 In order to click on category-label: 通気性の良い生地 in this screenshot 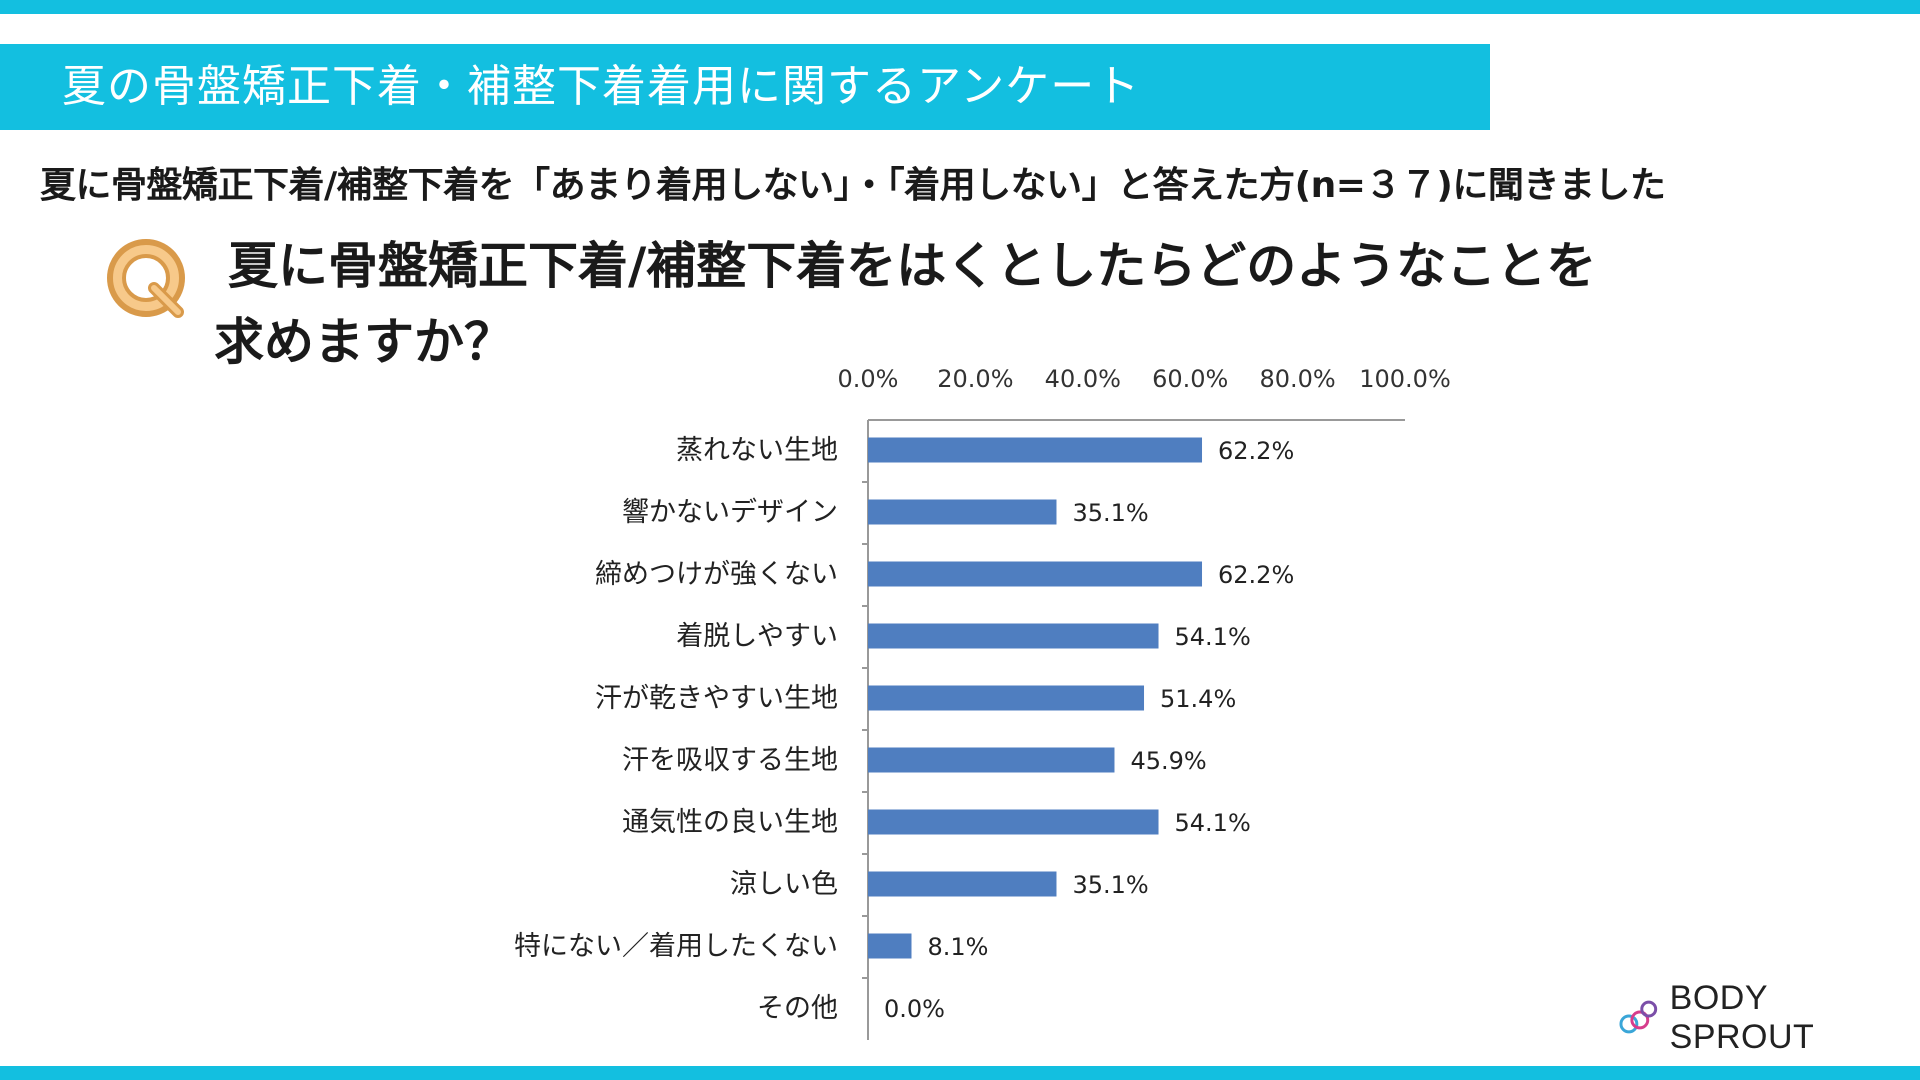, I will do `click(730, 822)`.